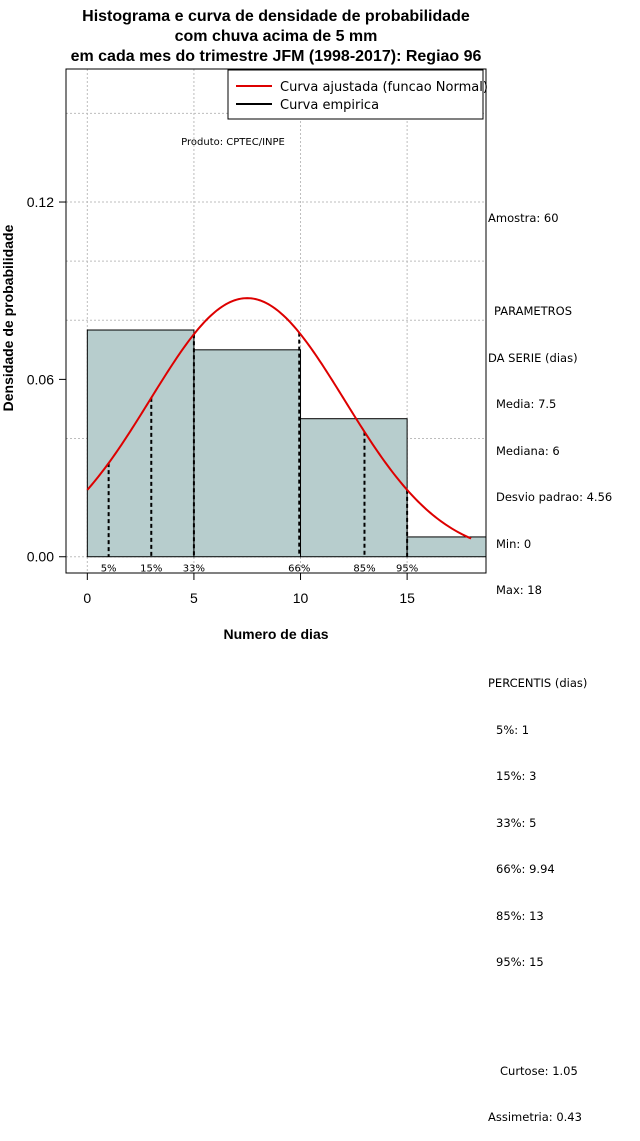  Describe the element at coordinates (275, 634) in the screenshot. I see `x-axis-title: Numero de dias` at that location.